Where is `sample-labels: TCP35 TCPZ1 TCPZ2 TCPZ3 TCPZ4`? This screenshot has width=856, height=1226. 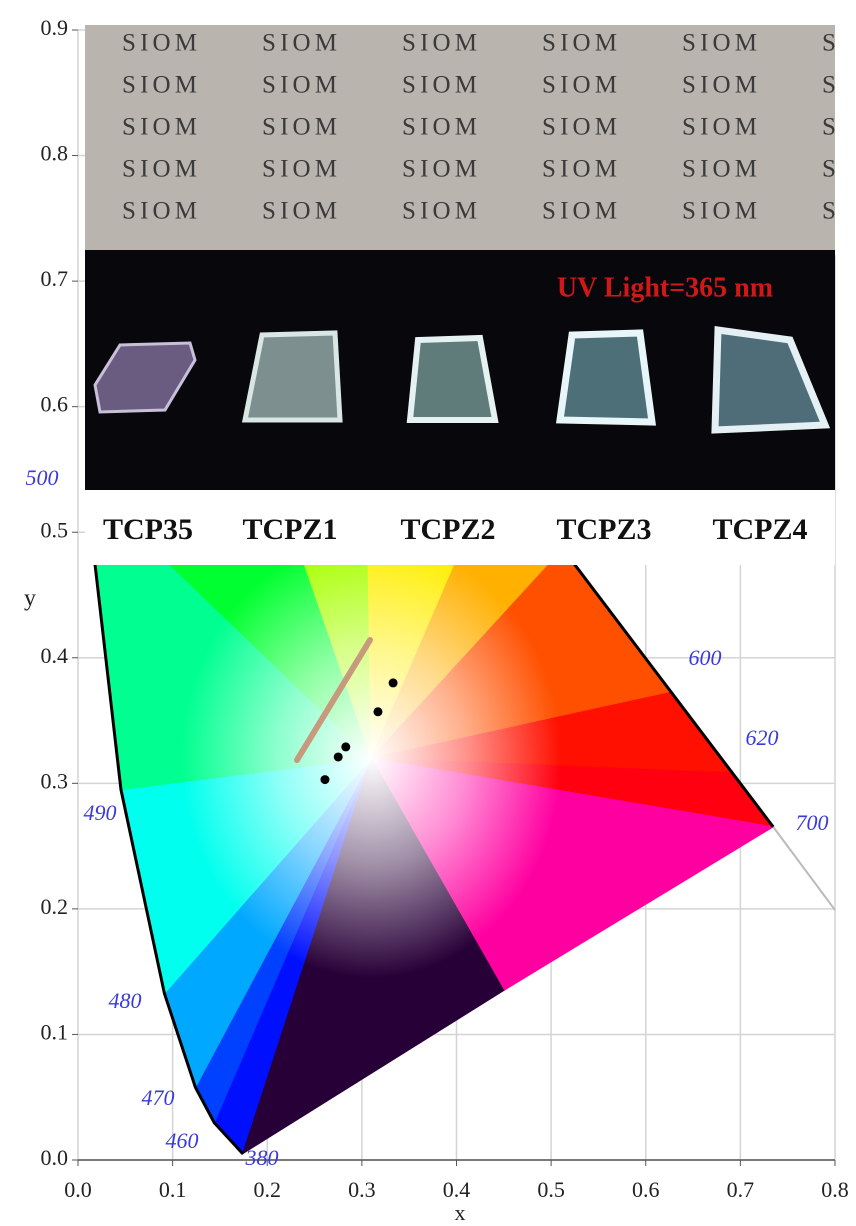 sample-labels: TCP35 TCPZ1 TCPZ2 TCPZ3 TCPZ4 is located at coordinates (455, 529).